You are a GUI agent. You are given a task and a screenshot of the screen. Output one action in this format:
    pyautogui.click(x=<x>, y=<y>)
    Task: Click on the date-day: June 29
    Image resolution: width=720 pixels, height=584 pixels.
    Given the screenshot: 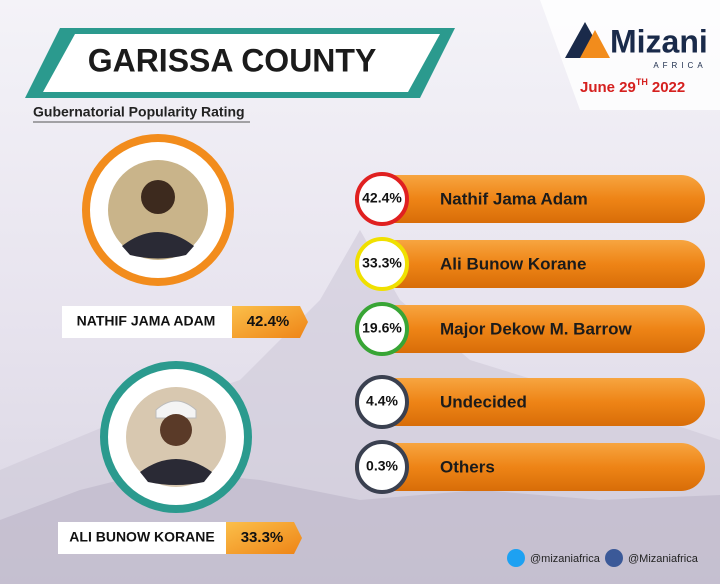 What is the action you would take?
    pyautogui.click(x=608, y=87)
    